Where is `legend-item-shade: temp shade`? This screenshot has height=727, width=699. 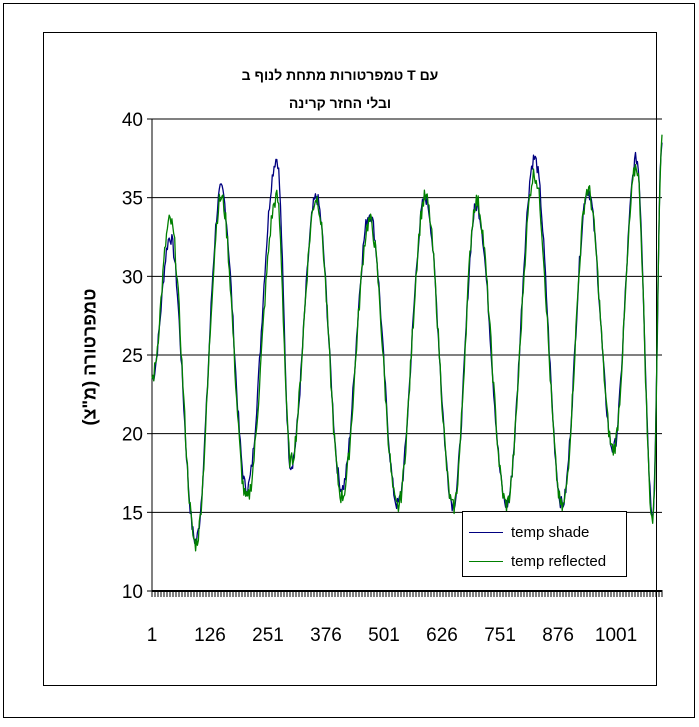 legend-item-shade: temp shade is located at coordinates (529, 532).